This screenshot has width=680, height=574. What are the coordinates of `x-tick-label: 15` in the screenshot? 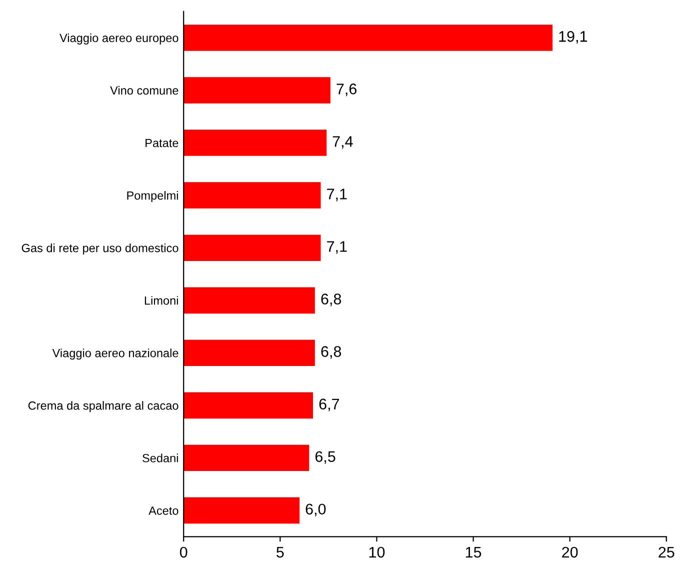 It's located at (474, 552).